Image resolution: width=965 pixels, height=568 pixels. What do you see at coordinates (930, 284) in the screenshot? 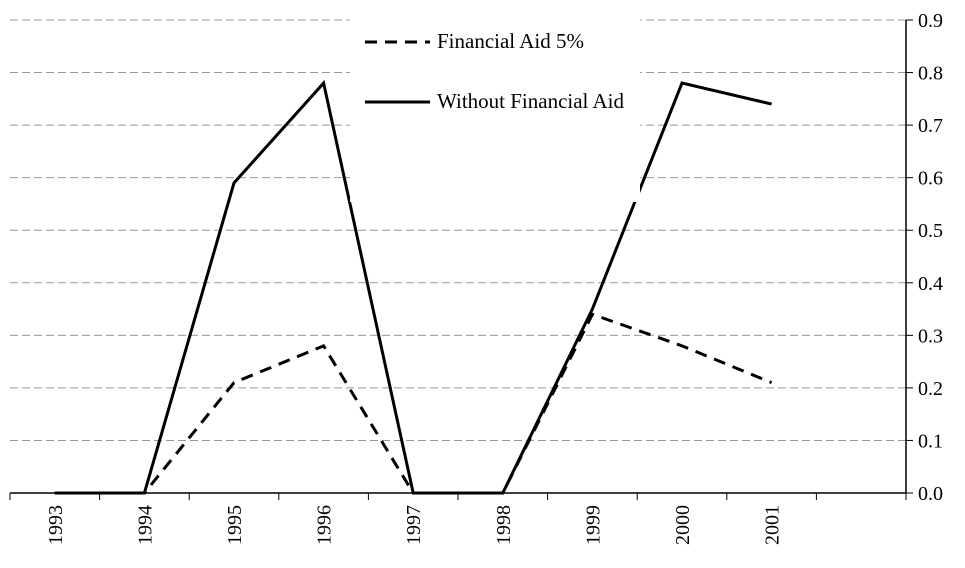
I see `y-tick-label: 0.4` at bounding box center [930, 284].